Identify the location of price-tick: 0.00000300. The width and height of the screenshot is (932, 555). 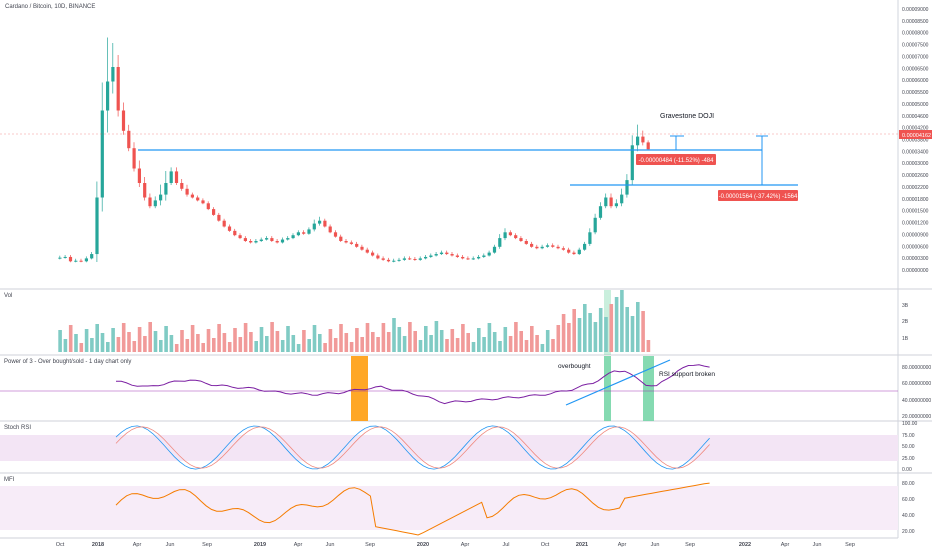
(915, 259).